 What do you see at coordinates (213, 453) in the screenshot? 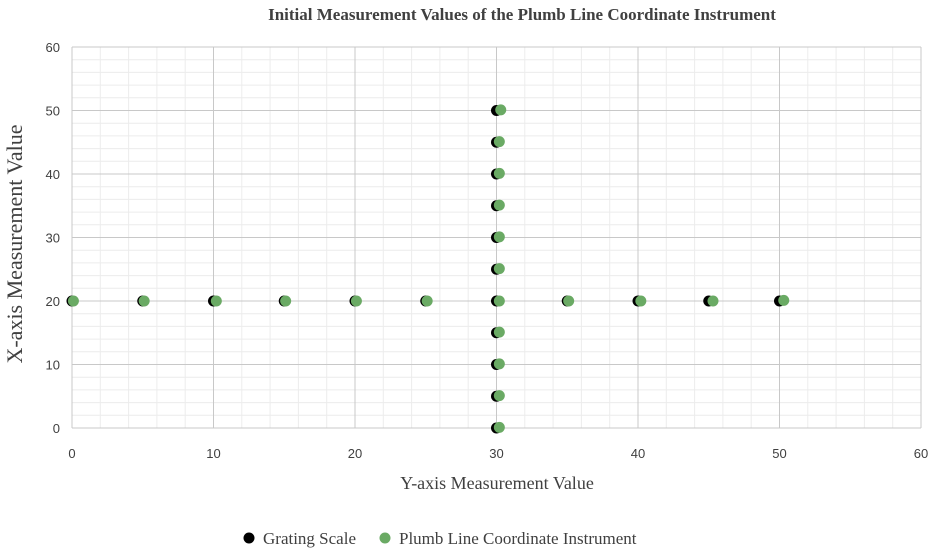
I see `x-tick-label: 10` at bounding box center [213, 453].